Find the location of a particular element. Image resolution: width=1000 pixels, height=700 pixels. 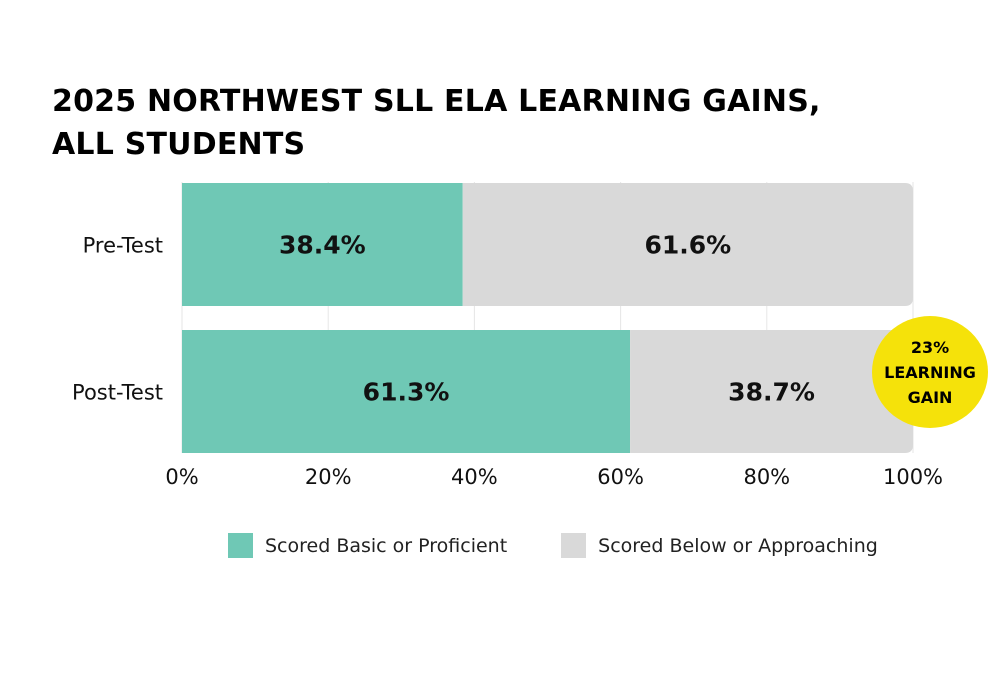

legend-label-below: Scored Below or Approaching is located at coordinates (738, 545).